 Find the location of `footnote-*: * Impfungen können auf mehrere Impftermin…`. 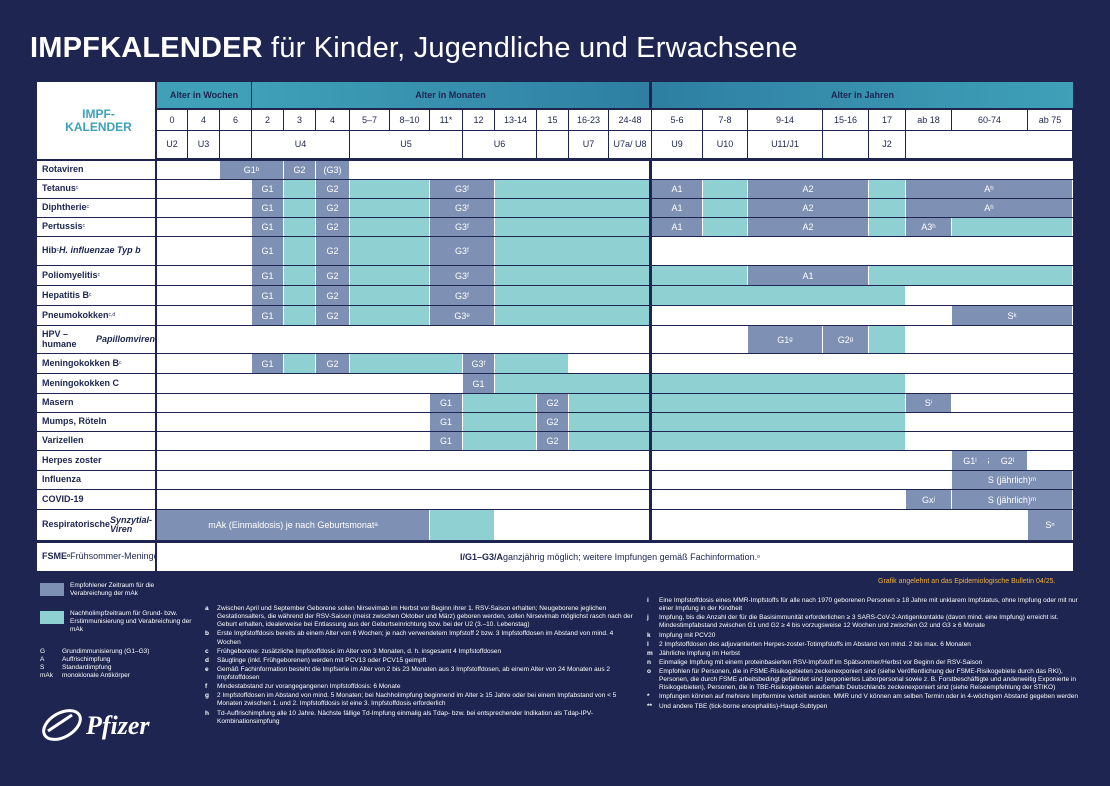

footnote-*: * Impfungen können auf mehrere Impftermin… is located at coordinates (863, 697).